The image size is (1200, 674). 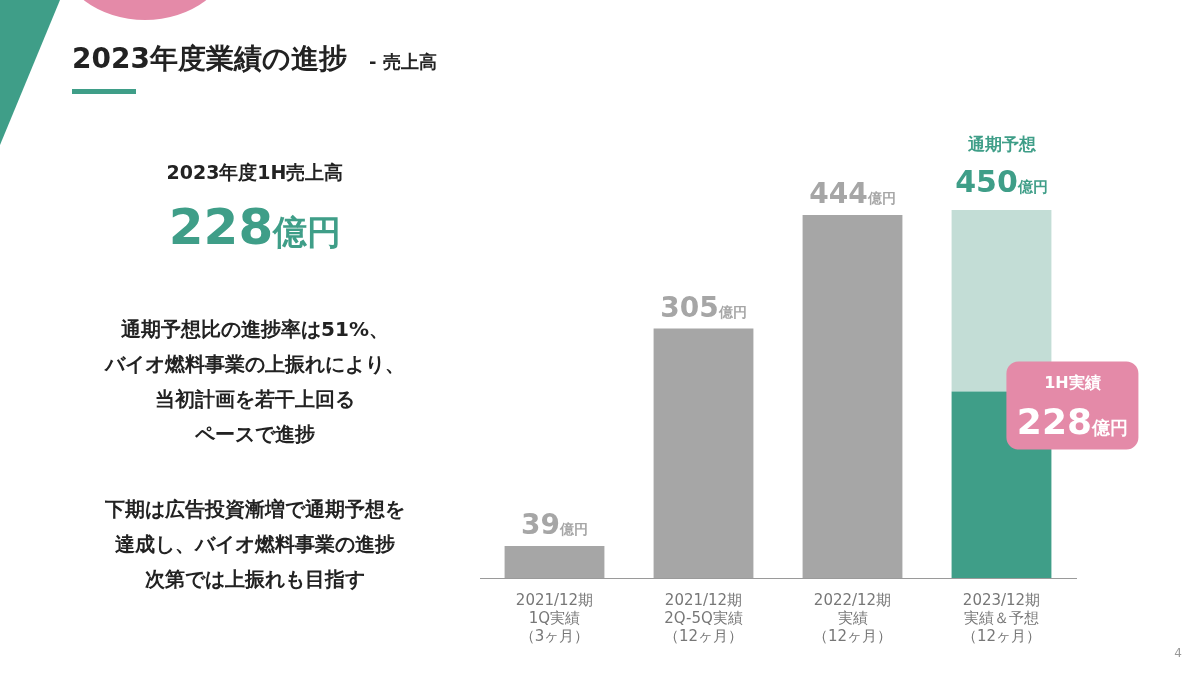 What do you see at coordinates (852, 617) in the screenshot?
I see `x-tick-label: 2022/12期実績（12ヶ月）` at bounding box center [852, 617].